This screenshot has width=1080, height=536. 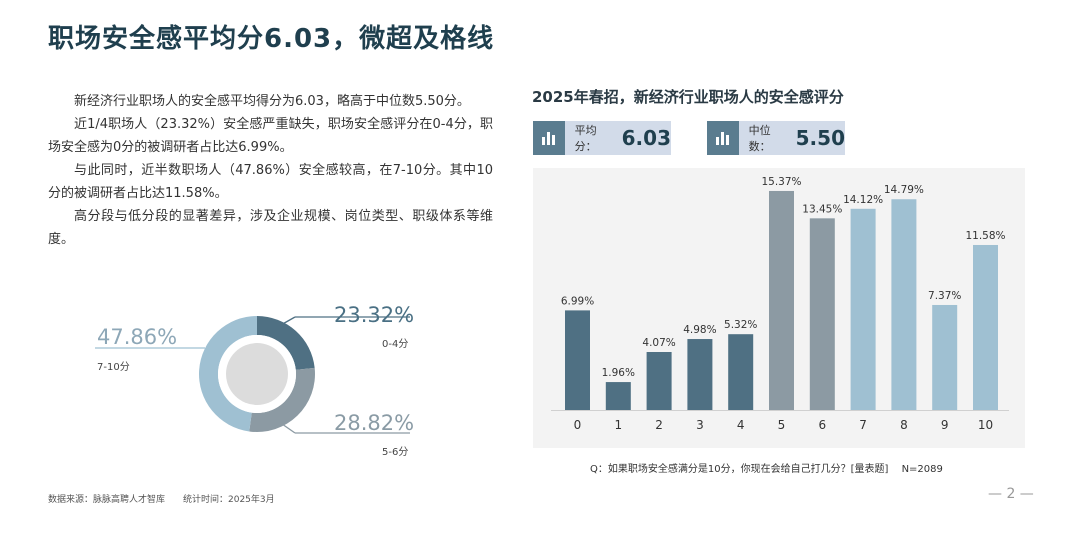 What do you see at coordinates (618, 425) in the screenshot?
I see `x-tick-label-1: 1` at bounding box center [618, 425].